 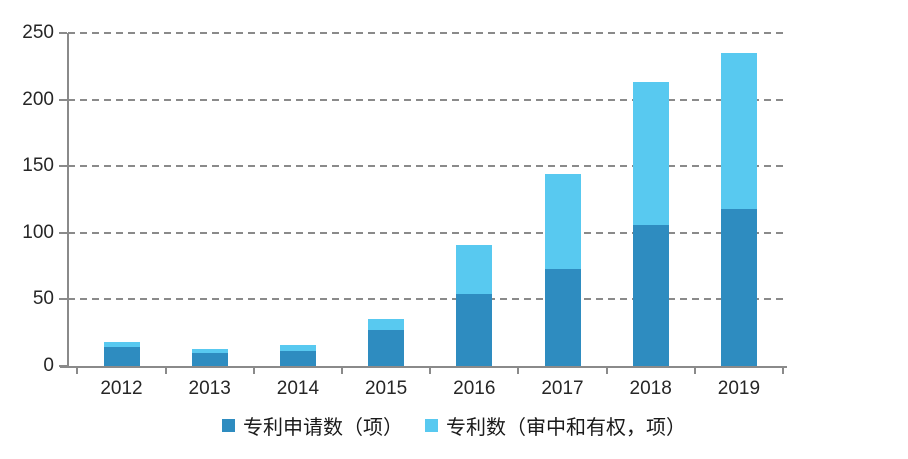 What do you see at coordinates (323, 428) in the screenshot?
I see `legend-label-applications: 专利申请数（项）` at bounding box center [323, 428].